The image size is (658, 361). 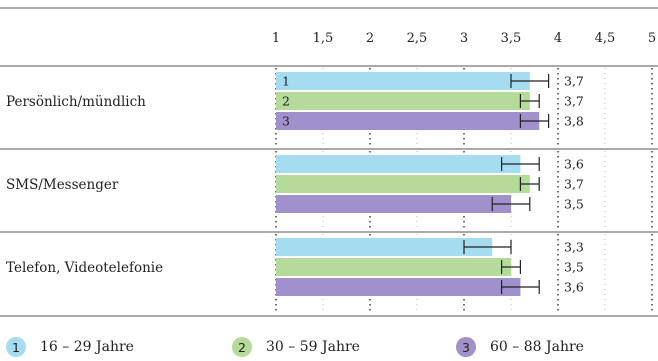 What do you see at coordinates (370, 38) in the screenshot?
I see `x-tick-label: 2` at bounding box center [370, 38].